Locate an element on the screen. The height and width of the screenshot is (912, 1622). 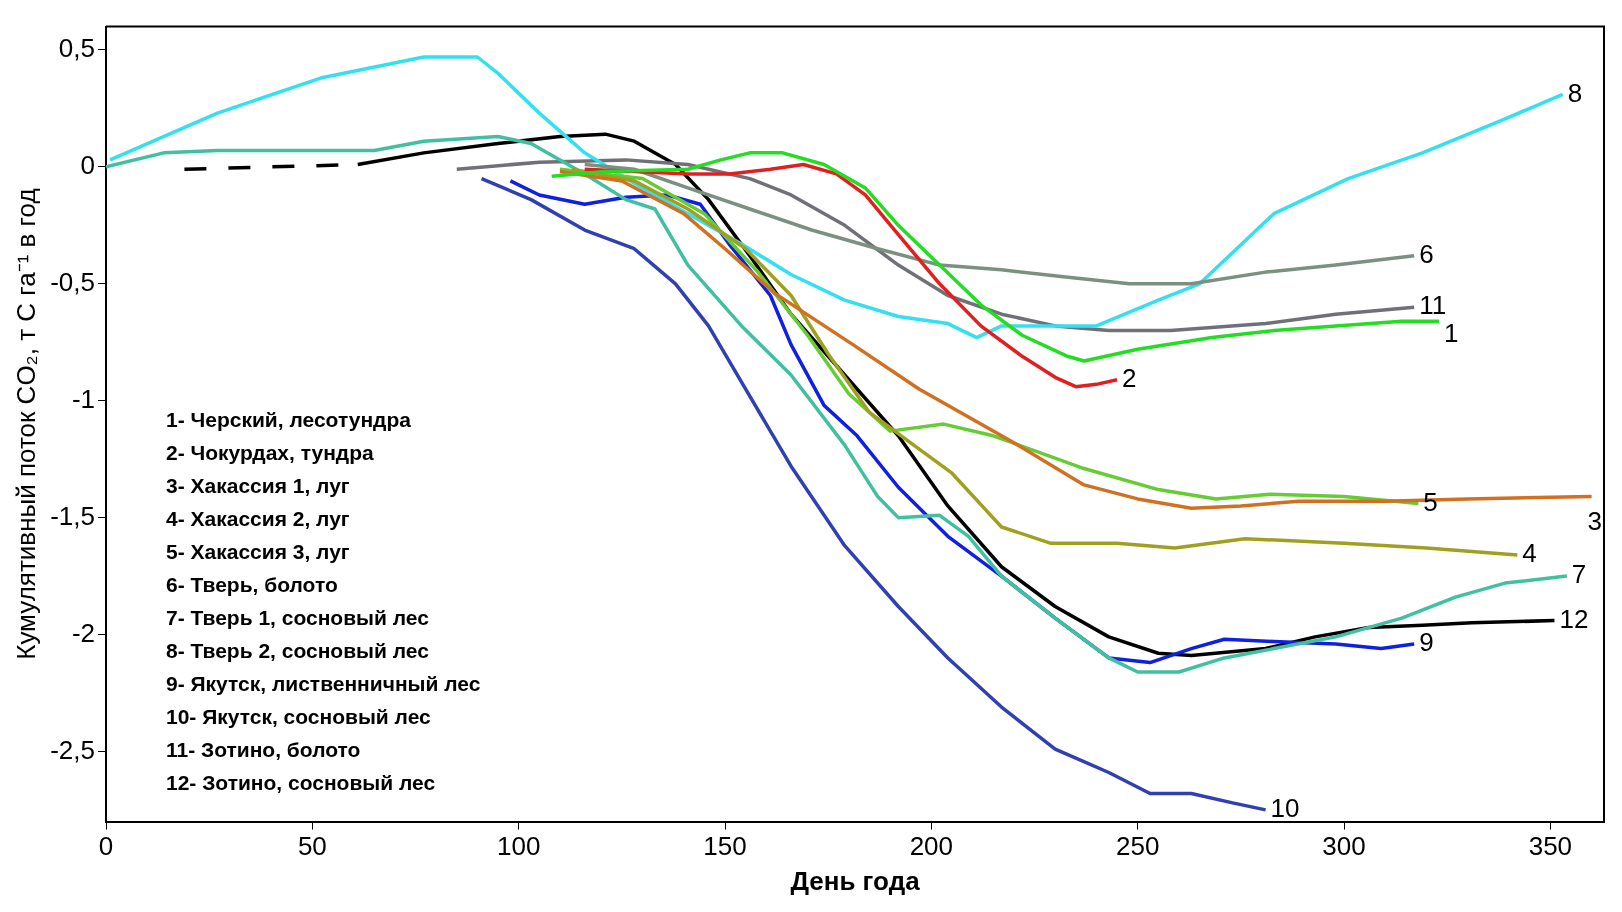
y-axis-title: Кумулятивный поток CO₂, т С га⁻¹ в год is located at coordinates (25, 424).